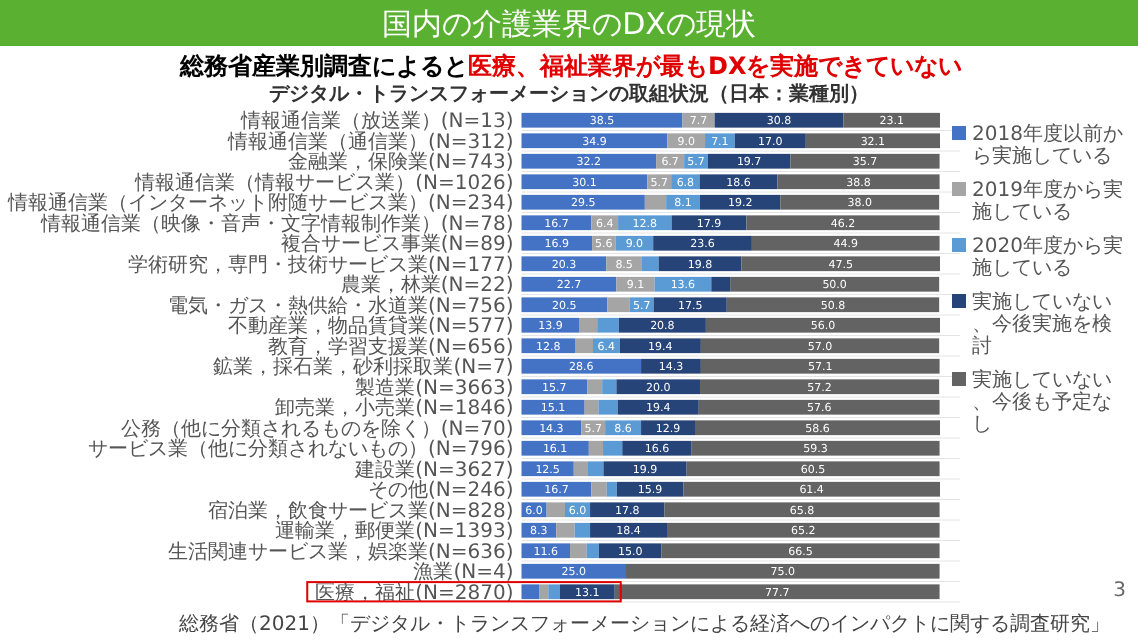 The height and width of the screenshot is (640, 1138). I want to click on y-tick-label: 宿泊業，飲食サービス業(N=828), so click(361, 510).